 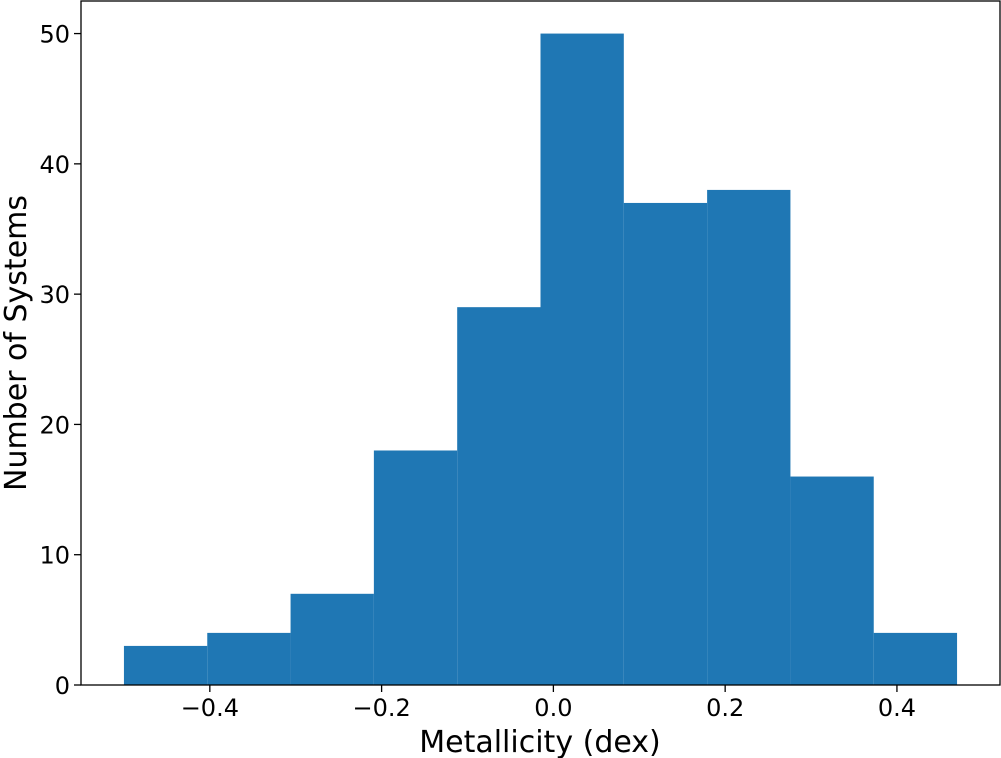 I want to click on y-tick-label-2: 20, so click(x=54, y=425).